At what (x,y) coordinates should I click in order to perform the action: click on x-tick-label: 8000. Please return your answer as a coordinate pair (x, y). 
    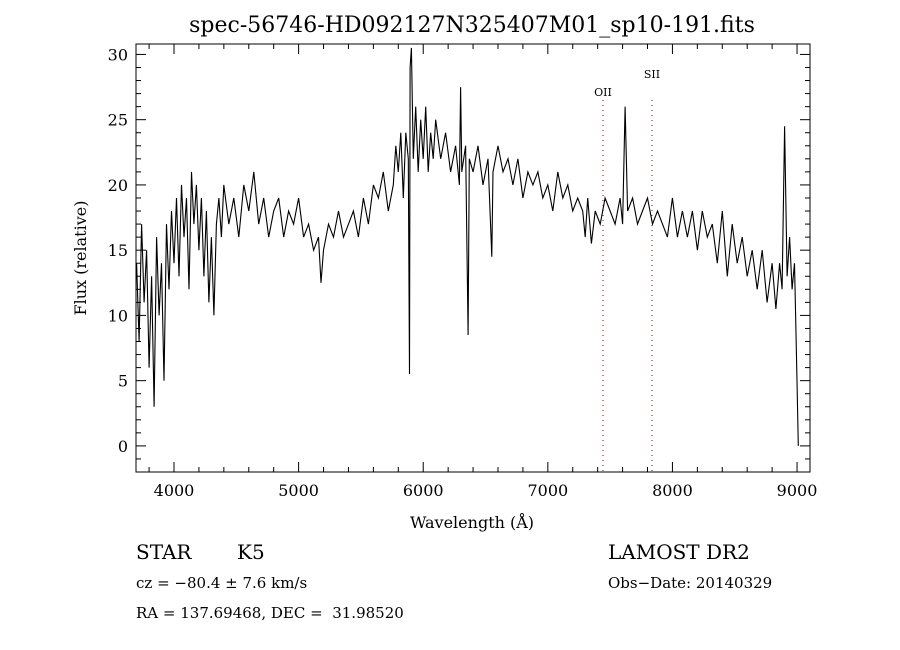
    Looking at the image, I should click on (672, 490).